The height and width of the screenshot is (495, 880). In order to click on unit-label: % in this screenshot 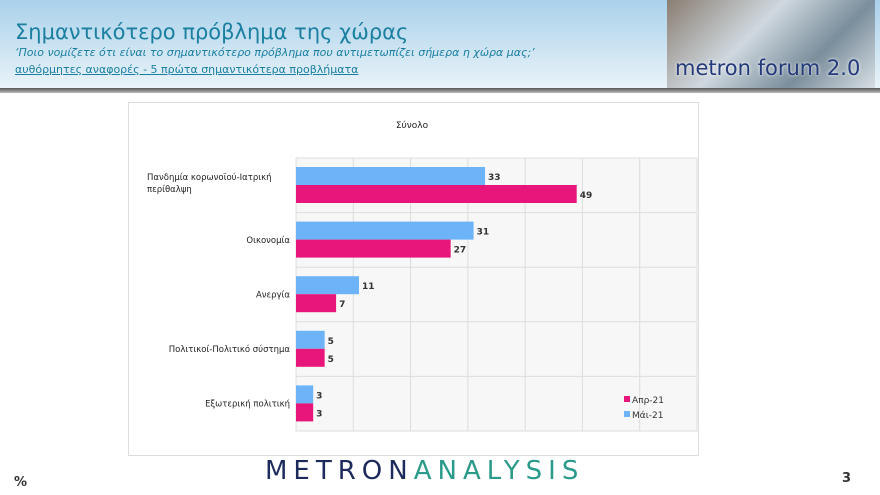, I will do `click(21, 482)`.